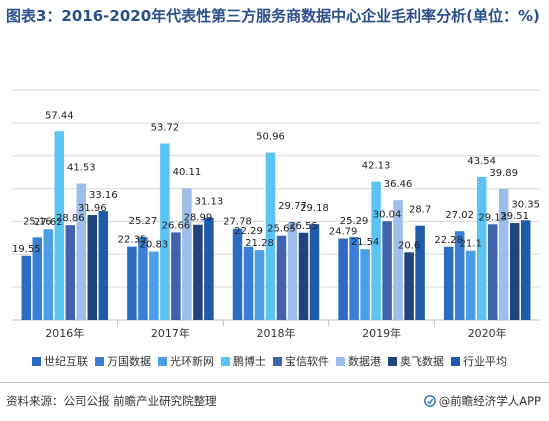 The image size is (549, 421). I want to click on x-tick-label: 2017年, so click(170, 333).